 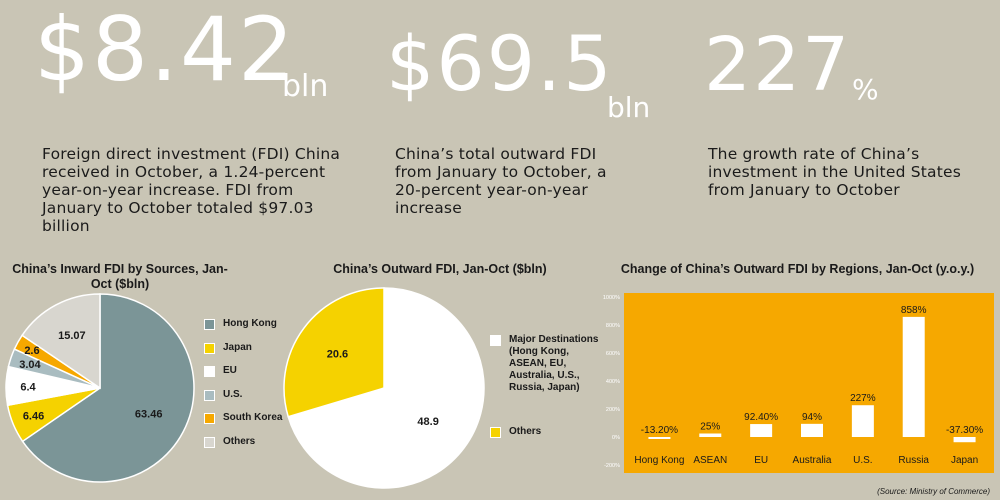 I want to click on legend-item-eu: EU, so click(x=220, y=371).